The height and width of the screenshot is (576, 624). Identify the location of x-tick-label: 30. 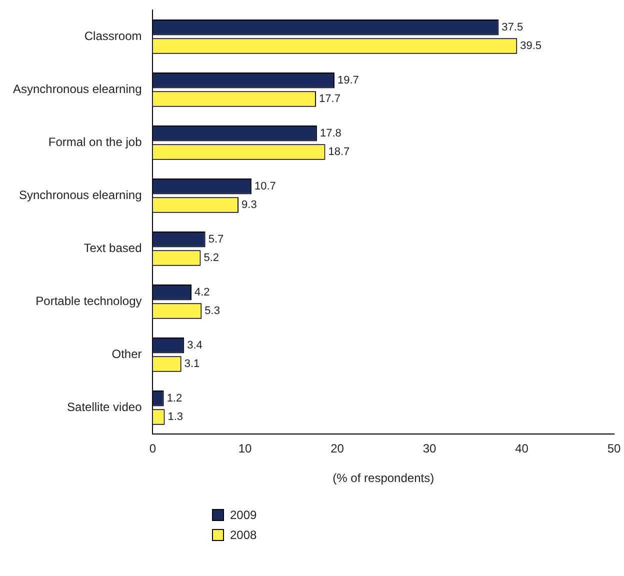
(429, 449).